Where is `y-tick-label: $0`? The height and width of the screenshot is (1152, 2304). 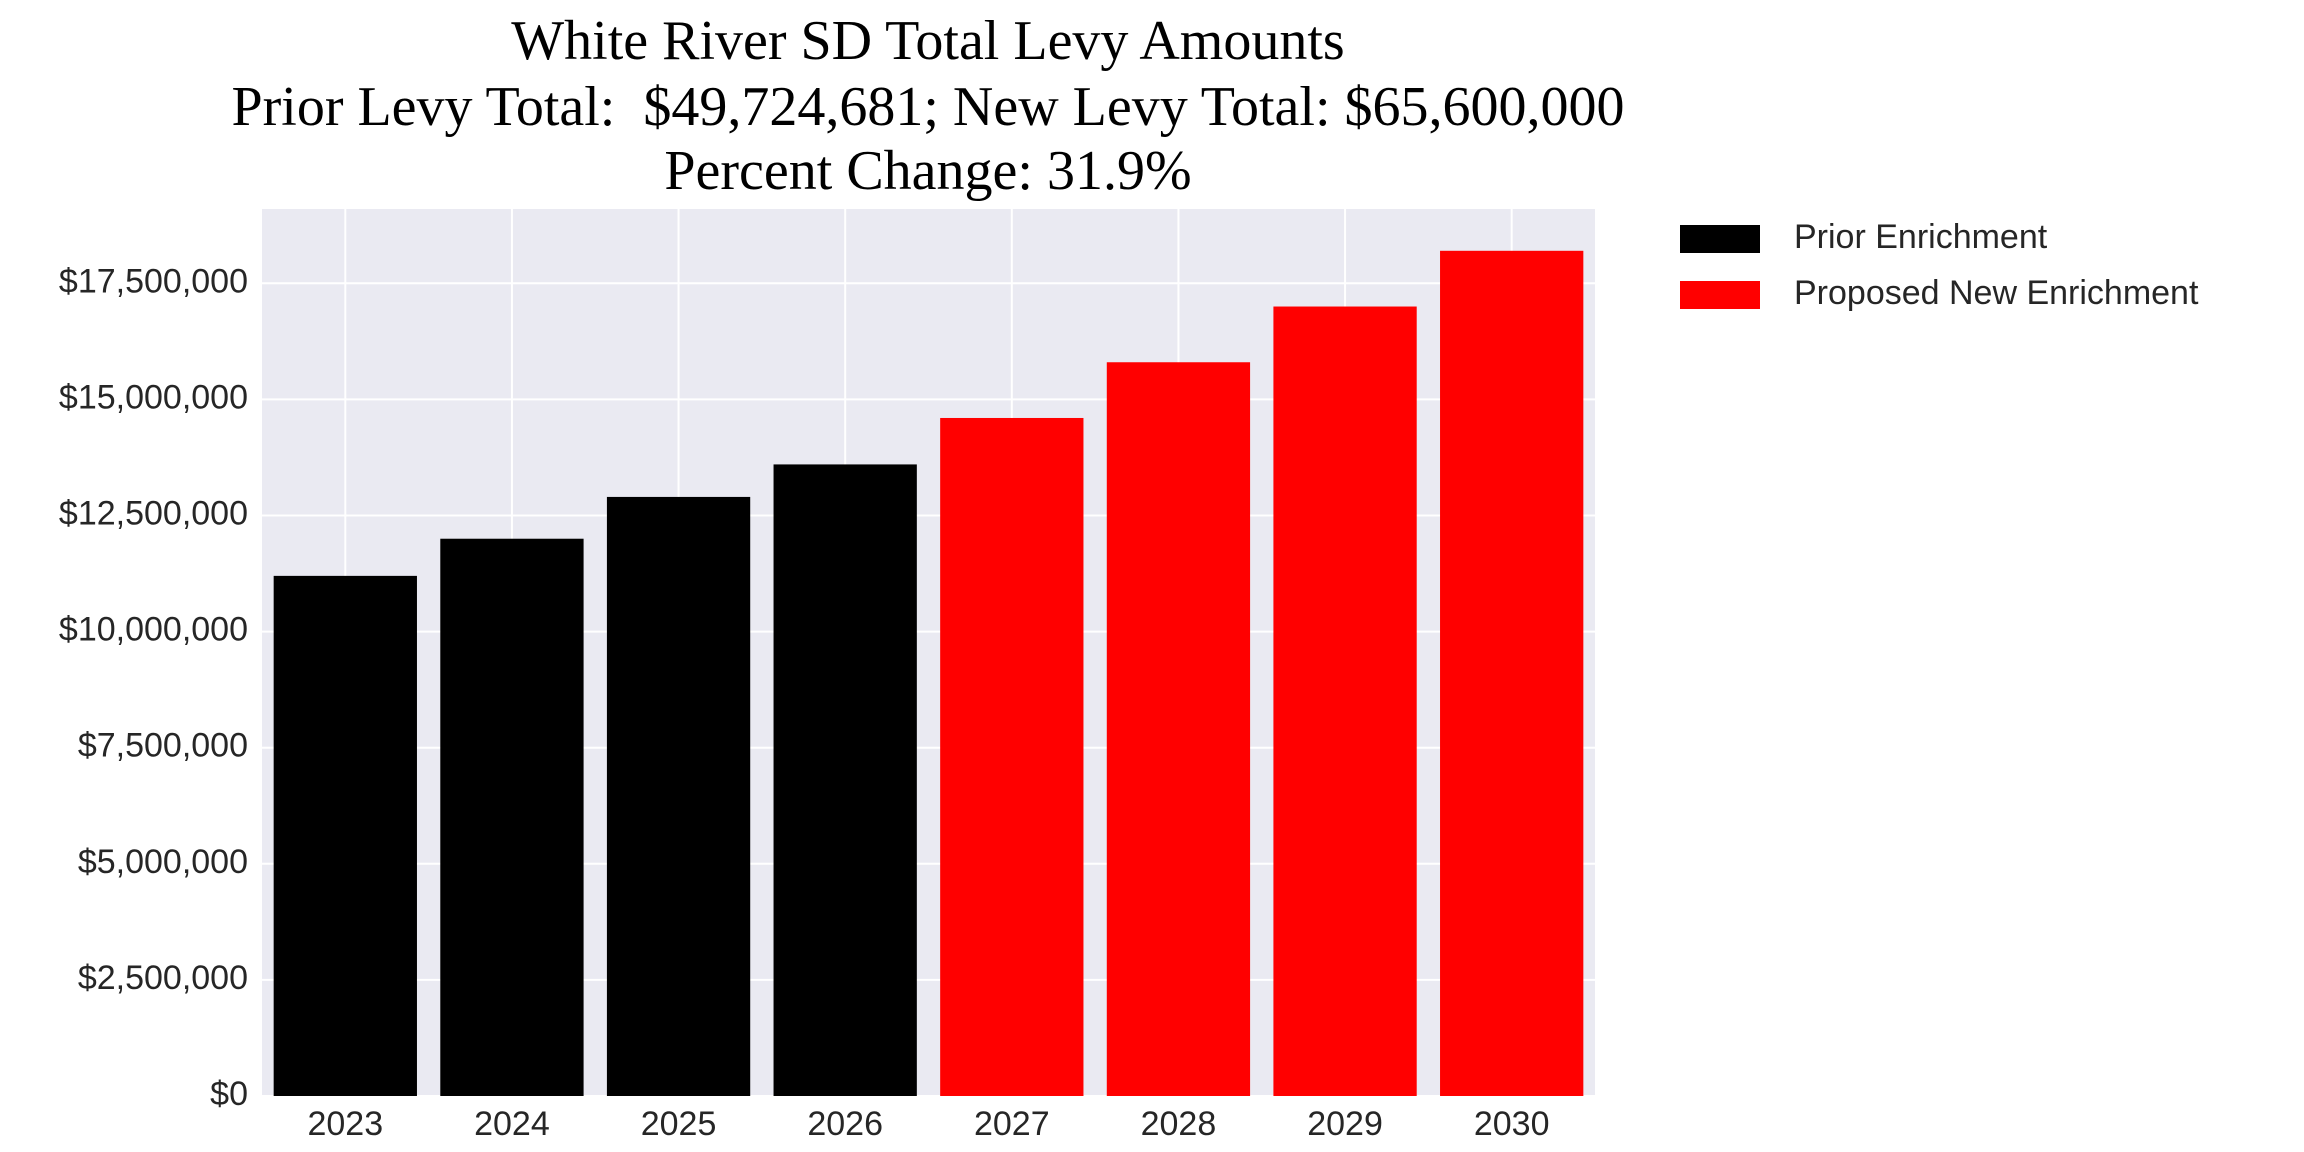
y-tick-label: $0 is located at coordinates (229, 1094).